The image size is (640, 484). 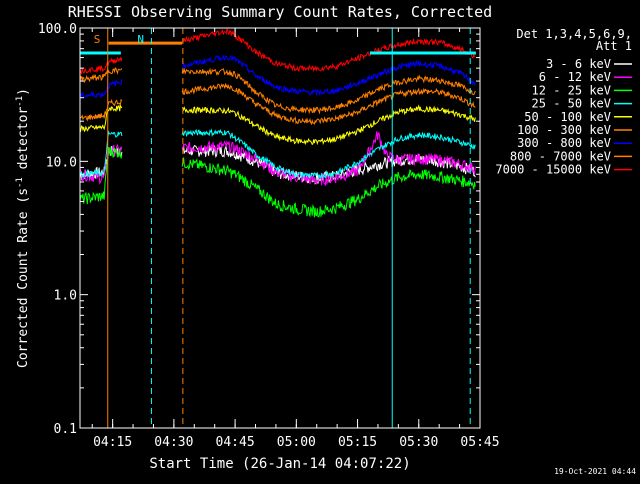 I want to click on event-marker-label: N, so click(x=140, y=39).